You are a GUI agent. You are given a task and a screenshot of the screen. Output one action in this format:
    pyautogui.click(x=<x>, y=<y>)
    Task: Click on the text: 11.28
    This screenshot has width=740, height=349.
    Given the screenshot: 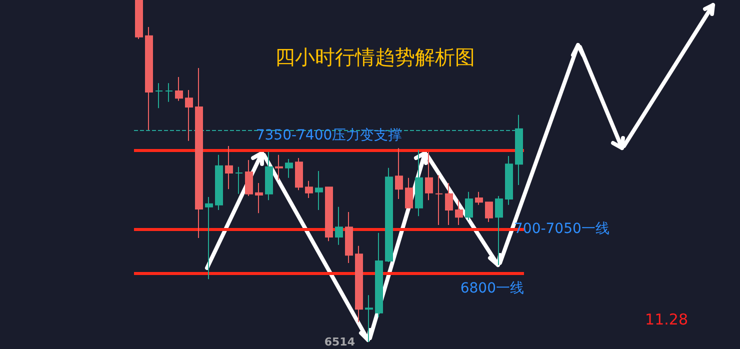 What is the action you would take?
    pyautogui.click(x=666, y=319)
    